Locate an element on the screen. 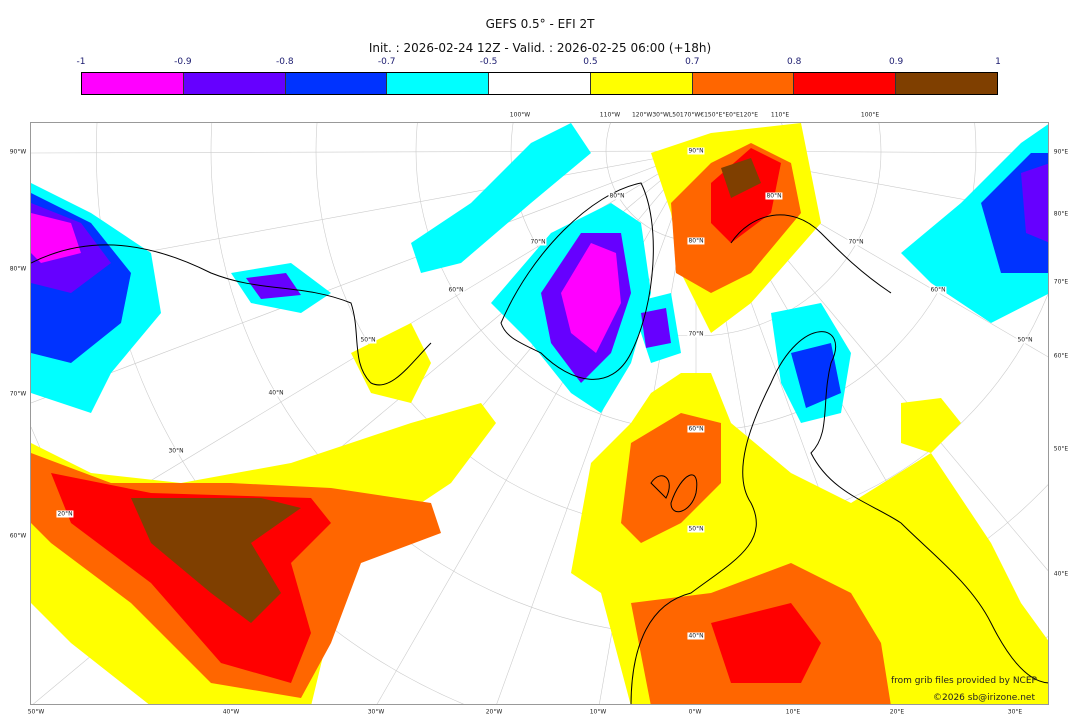 Image resolution: width=1080 pixels, height=718 pixels. left-label: 60°W is located at coordinates (18, 536).